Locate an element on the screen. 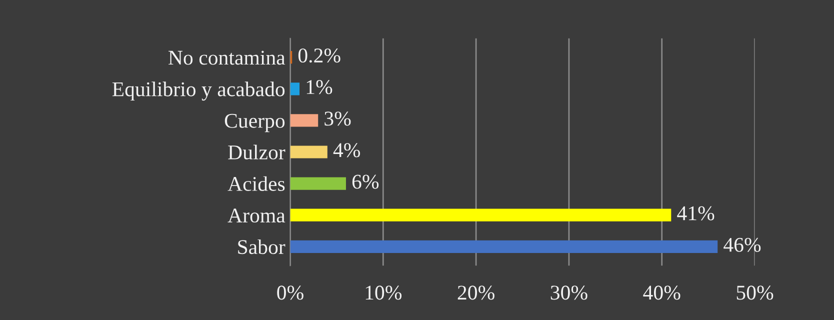 Image resolution: width=834 pixels, height=320 pixels. data-label: 41% is located at coordinates (695, 213).